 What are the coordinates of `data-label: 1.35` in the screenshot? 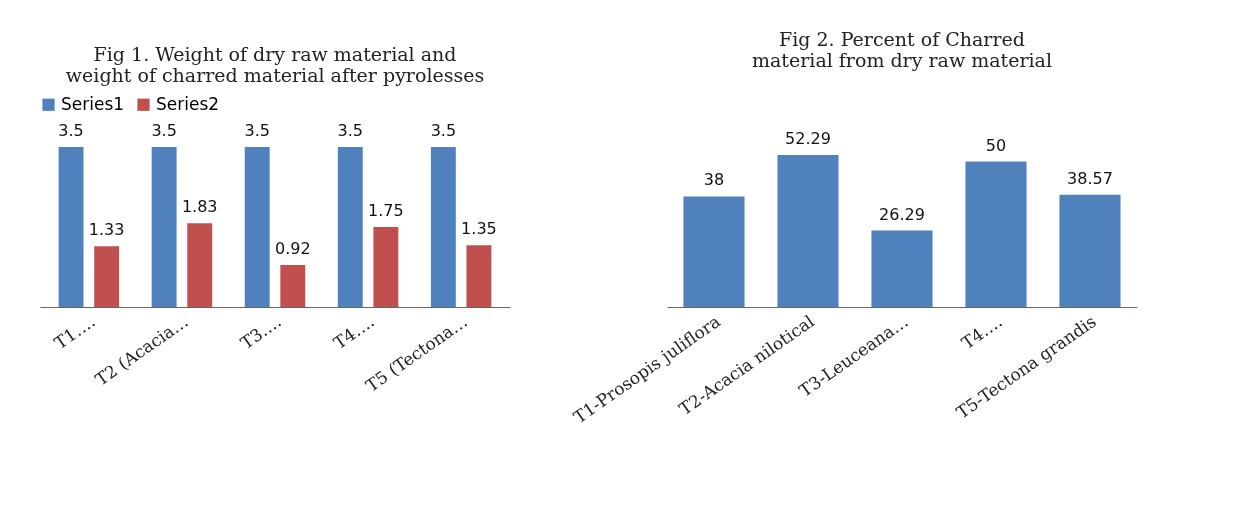 It's located at (479, 229).